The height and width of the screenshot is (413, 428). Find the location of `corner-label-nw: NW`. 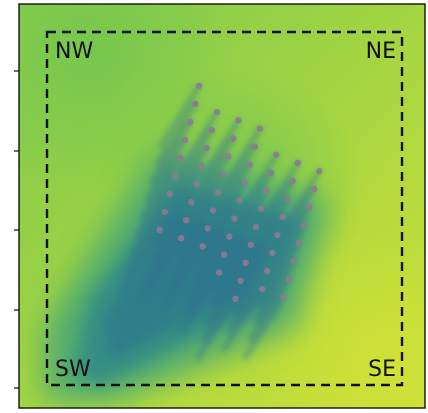

corner-label-nw: NW is located at coordinates (74, 51).